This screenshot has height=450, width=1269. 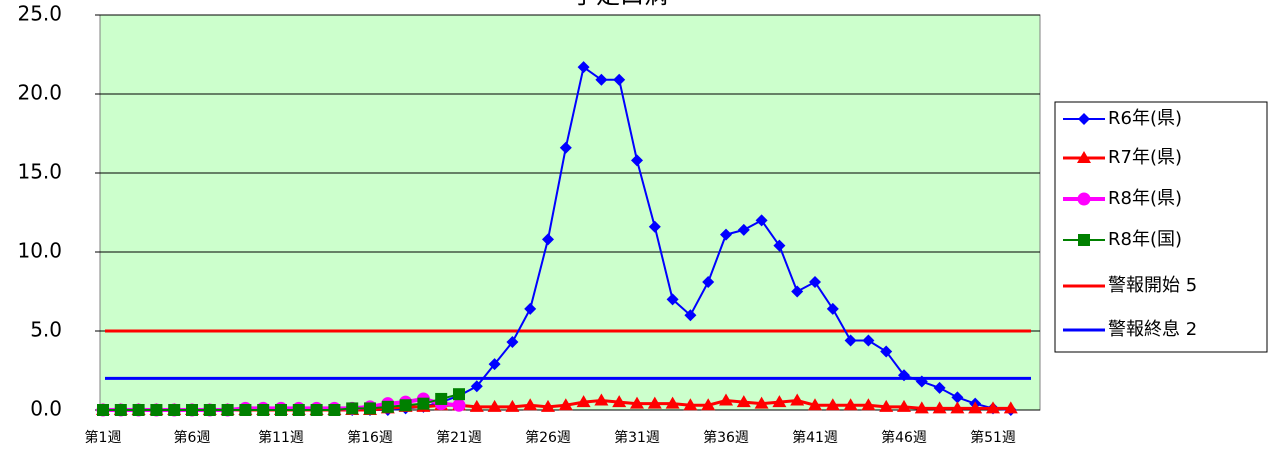 I want to click on x-tick-label: 第41週, so click(x=815, y=437).